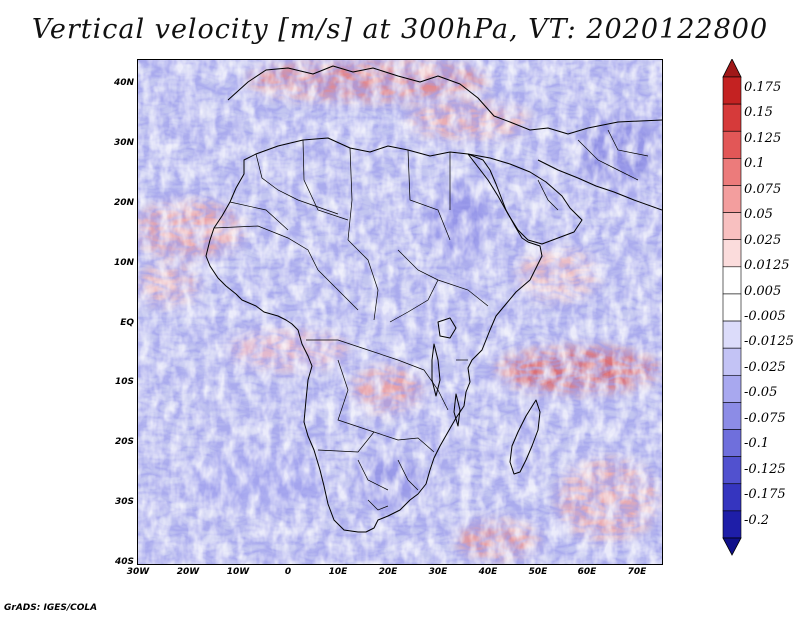 The image size is (800, 618). What do you see at coordinates (51, 608) in the screenshot?
I see `credit-text: GrADS: IGES/COLA` at bounding box center [51, 608].